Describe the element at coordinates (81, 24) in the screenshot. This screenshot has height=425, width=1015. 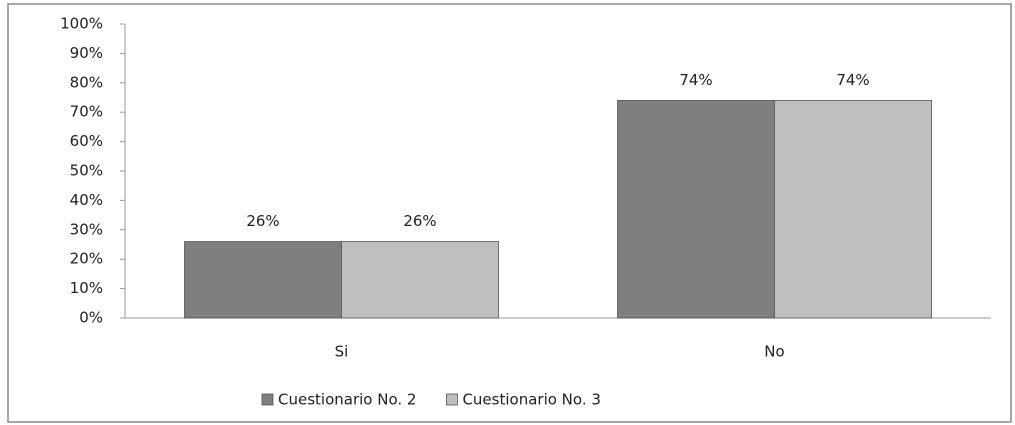
I see `y-tick-label: 100%` at that location.